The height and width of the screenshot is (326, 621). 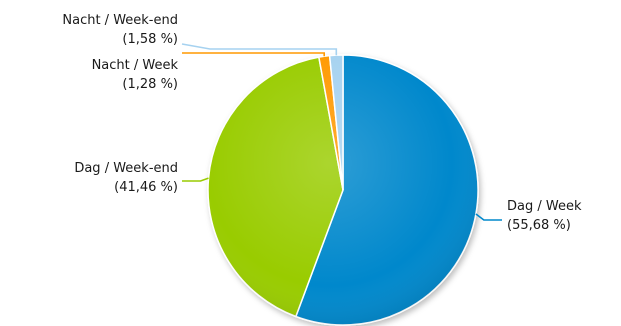 What do you see at coordinates (259, 49) in the screenshot?
I see `leader-line-nacht-week-end` at bounding box center [259, 49].